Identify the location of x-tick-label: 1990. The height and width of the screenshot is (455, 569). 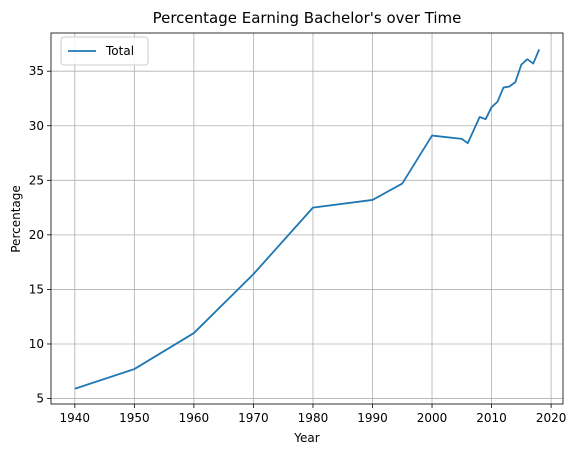
(372, 418).